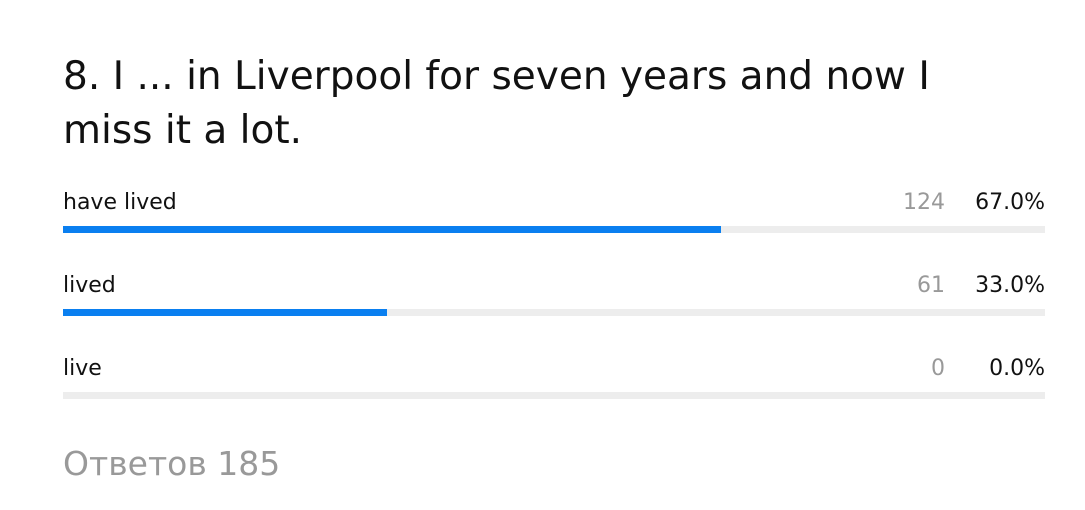  What do you see at coordinates (1017, 368) in the screenshot?
I see `option-percent: 0.0%` at bounding box center [1017, 368].